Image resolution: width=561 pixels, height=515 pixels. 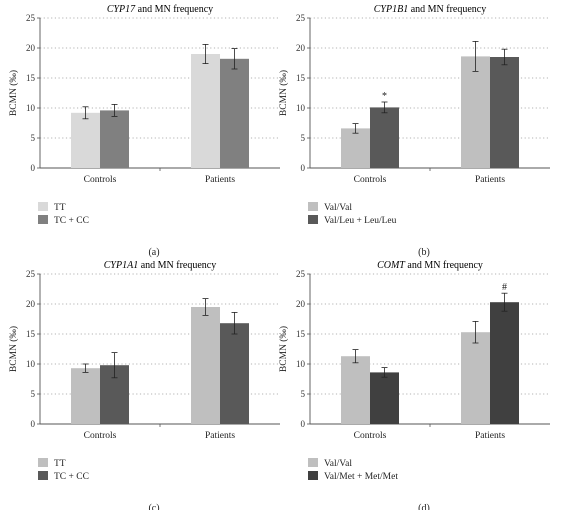 I want to click on panel-sublabel: (c), so click(x=153, y=506).